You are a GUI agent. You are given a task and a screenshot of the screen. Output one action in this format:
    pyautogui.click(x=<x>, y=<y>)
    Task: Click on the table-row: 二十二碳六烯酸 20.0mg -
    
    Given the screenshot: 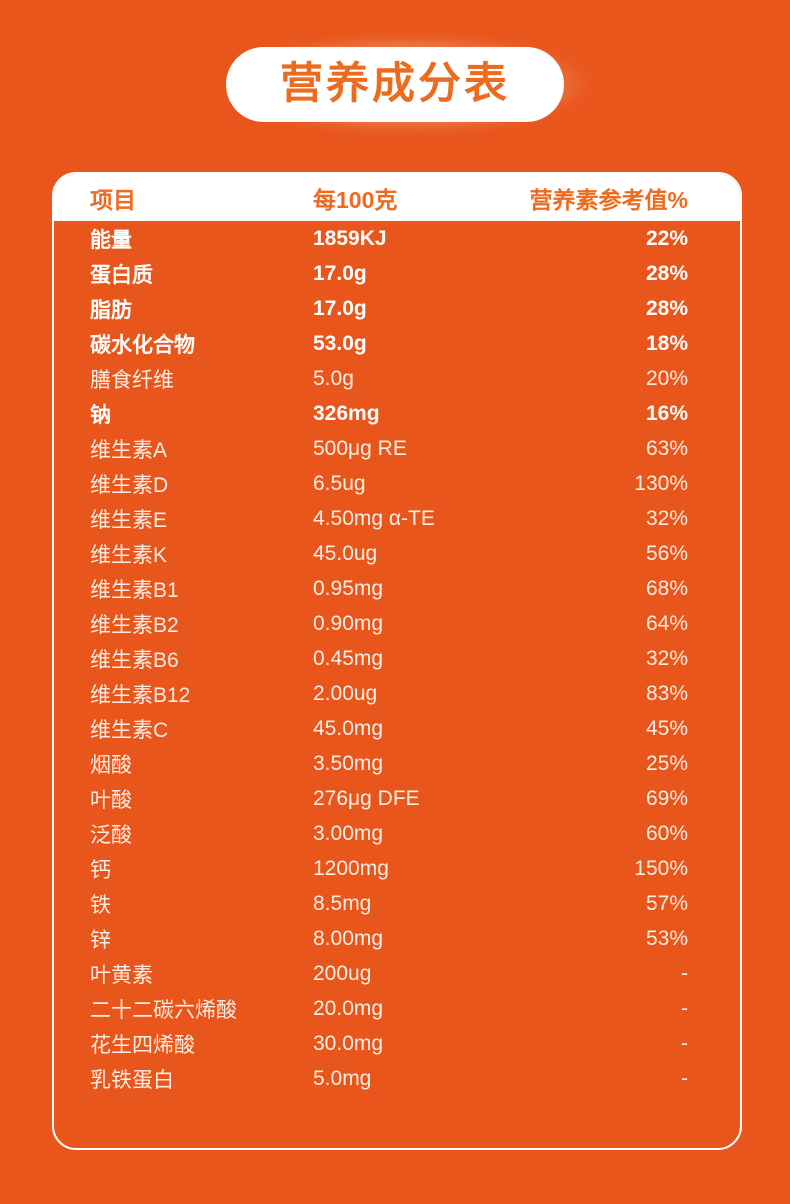 What is the action you would take?
    pyautogui.click(x=397, y=1008)
    